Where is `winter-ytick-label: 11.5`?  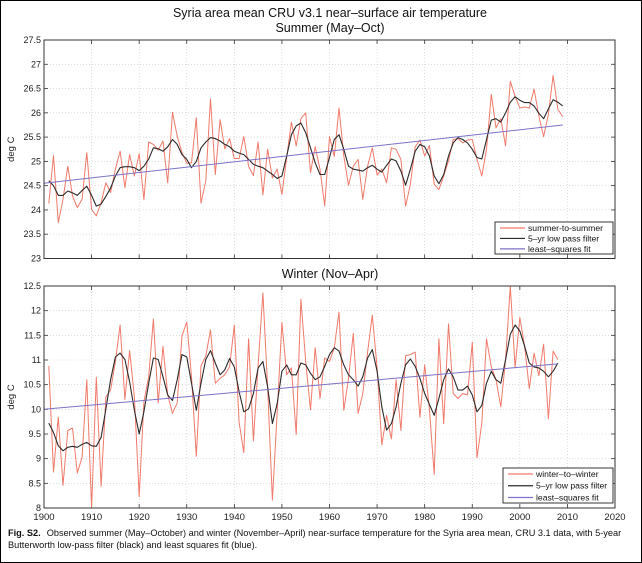 winter-ytick-label: 11.5 is located at coordinates (32, 335).